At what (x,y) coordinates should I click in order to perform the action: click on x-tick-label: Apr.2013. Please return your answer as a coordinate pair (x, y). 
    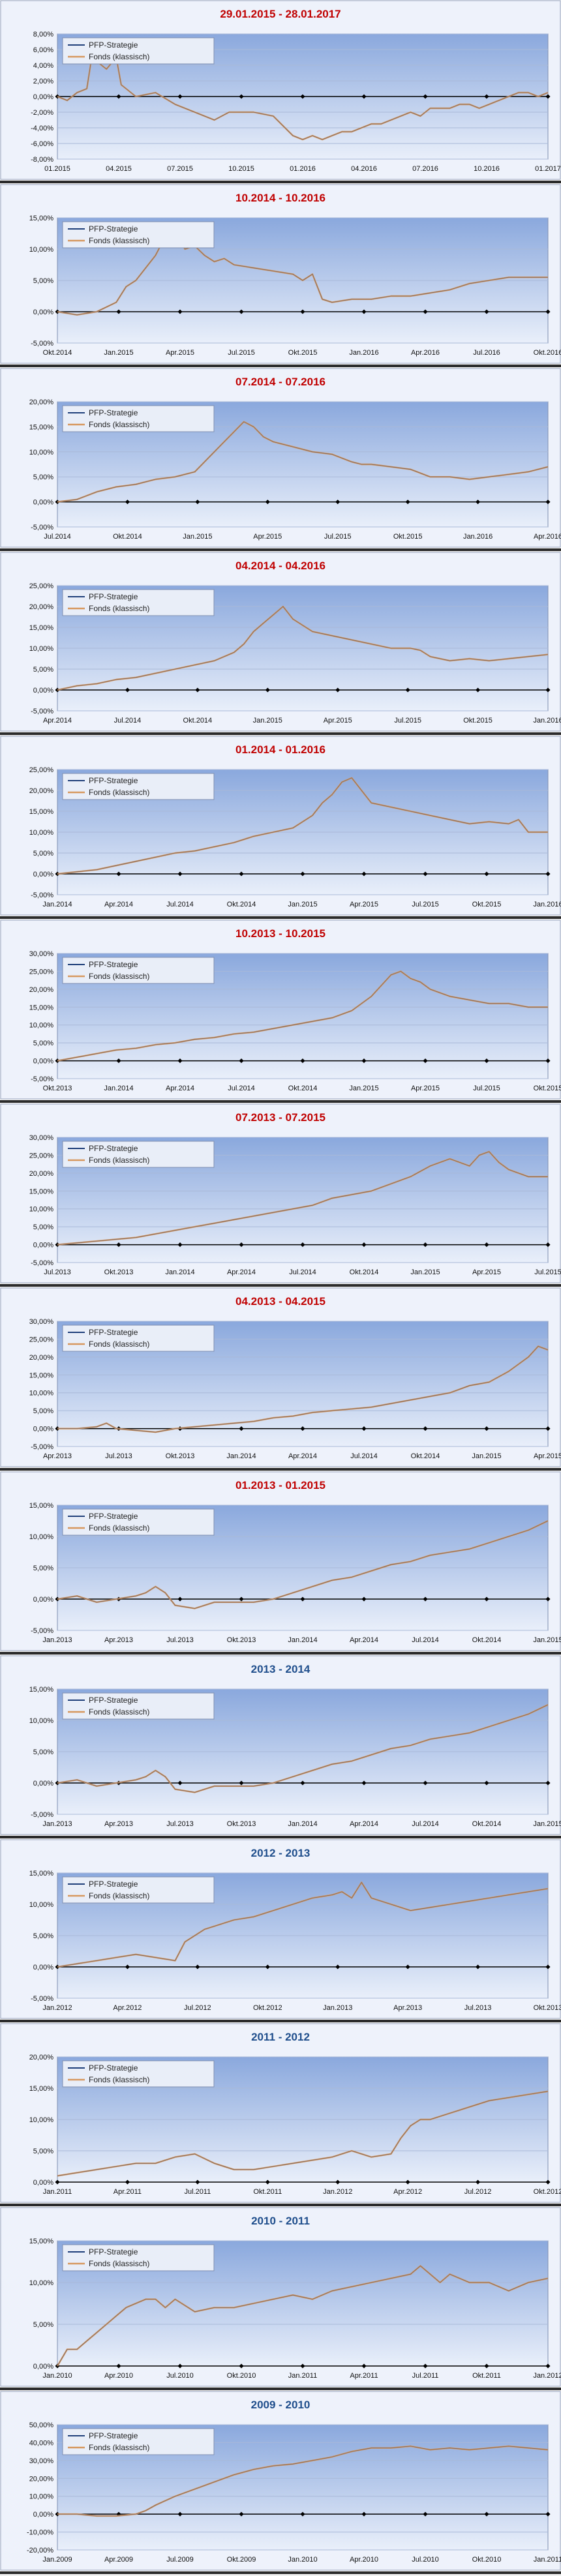
    Looking at the image, I should click on (407, 2008).